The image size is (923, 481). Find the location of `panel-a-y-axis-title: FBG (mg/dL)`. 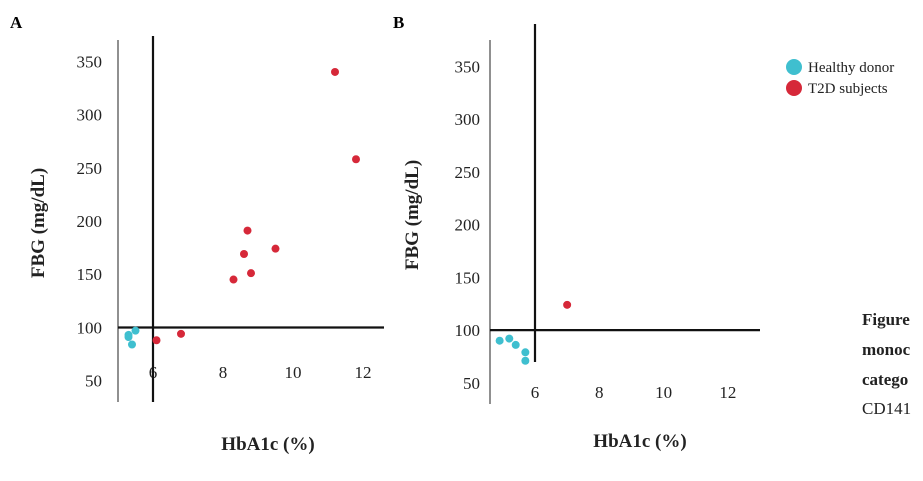

panel-a-y-axis-title: FBG (mg/dL) is located at coordinates (38, 223).